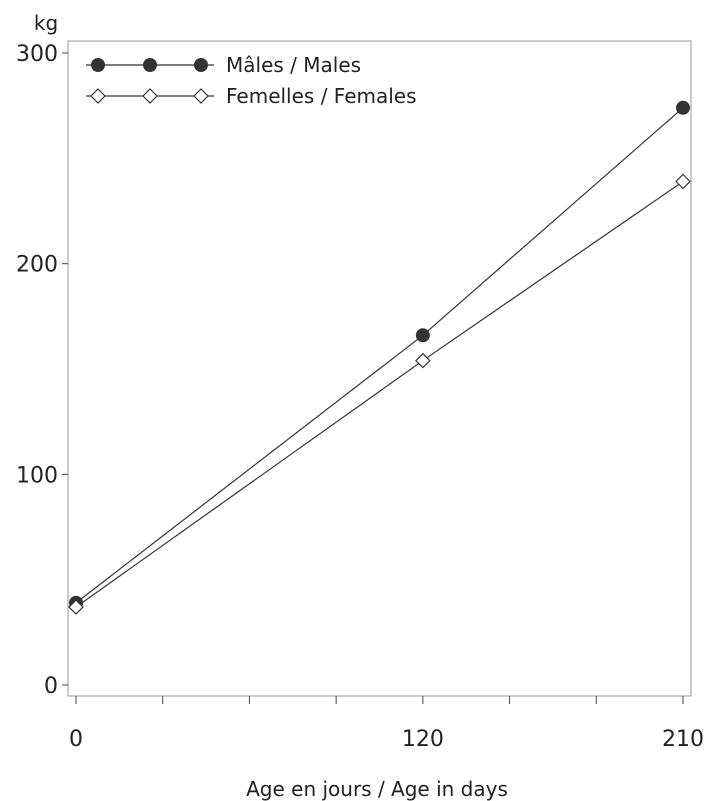  I want to click on y-tick-label: 300, so click(37, 54).